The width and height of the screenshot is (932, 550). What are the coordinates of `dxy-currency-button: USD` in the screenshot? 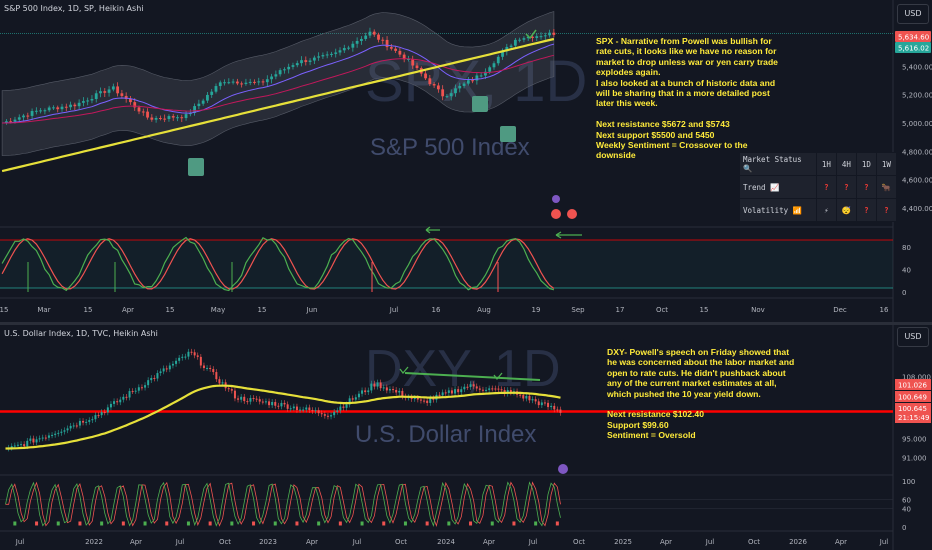 It's located at (913, 337).